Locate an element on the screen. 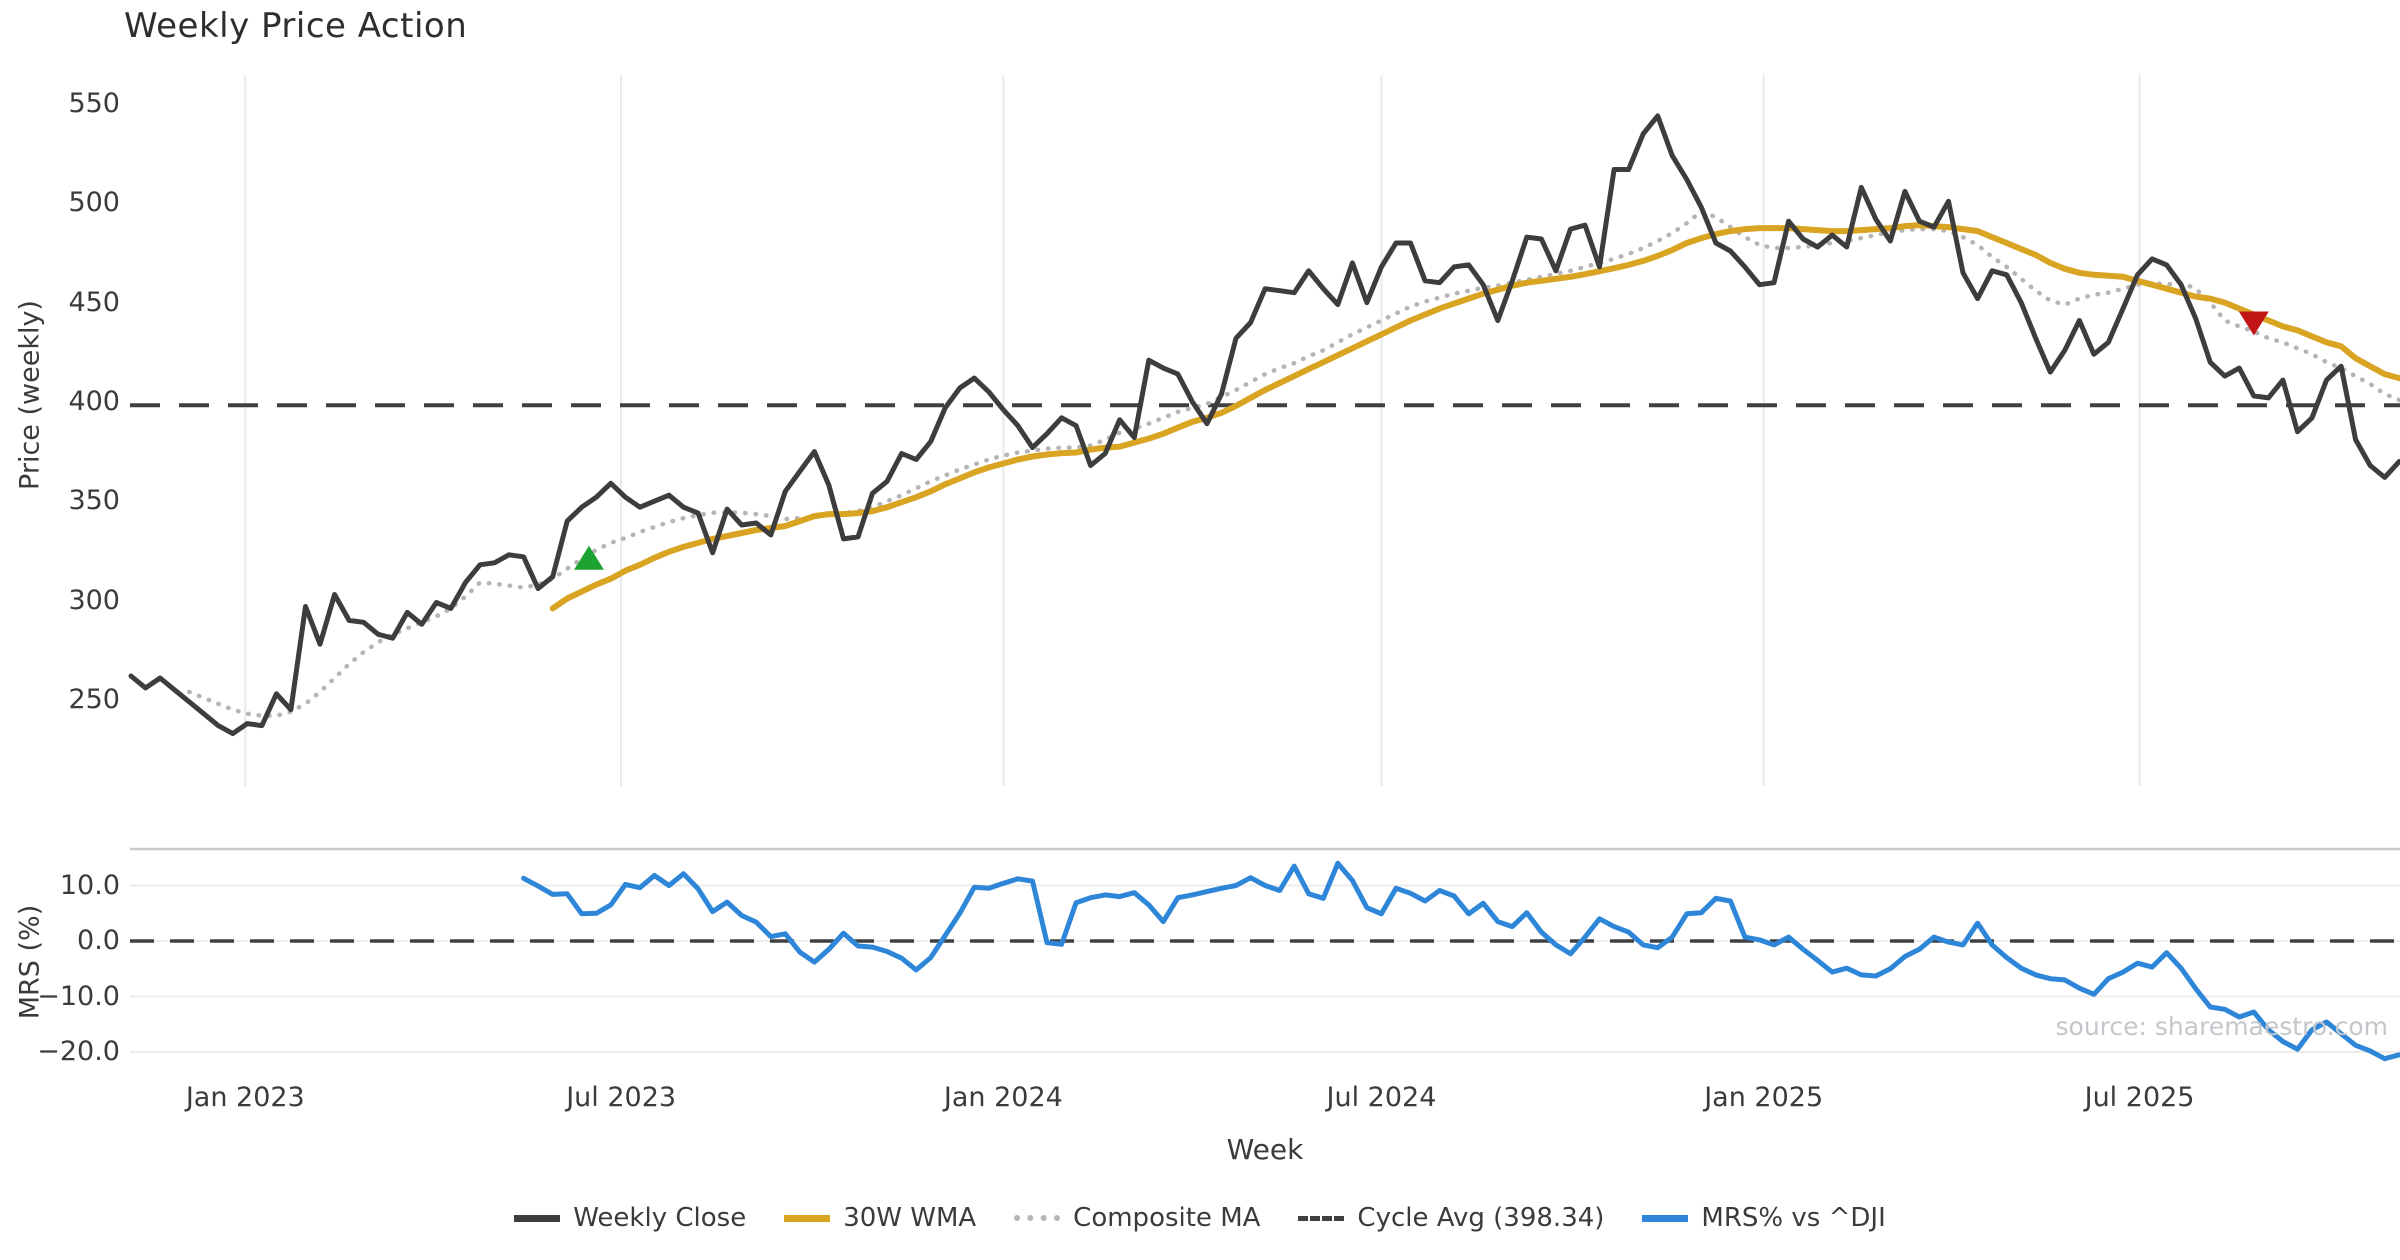  price-ytick-350: 350 is located at coordinates (94, 501).